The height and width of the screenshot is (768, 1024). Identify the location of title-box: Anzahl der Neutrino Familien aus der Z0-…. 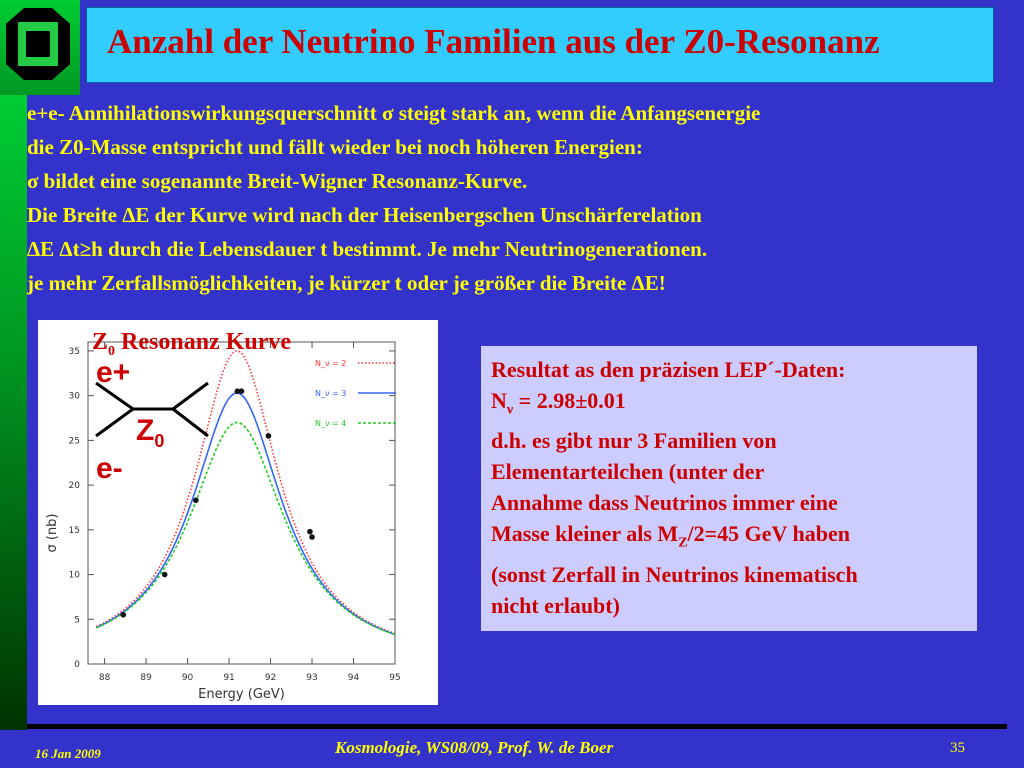
(540, 45).